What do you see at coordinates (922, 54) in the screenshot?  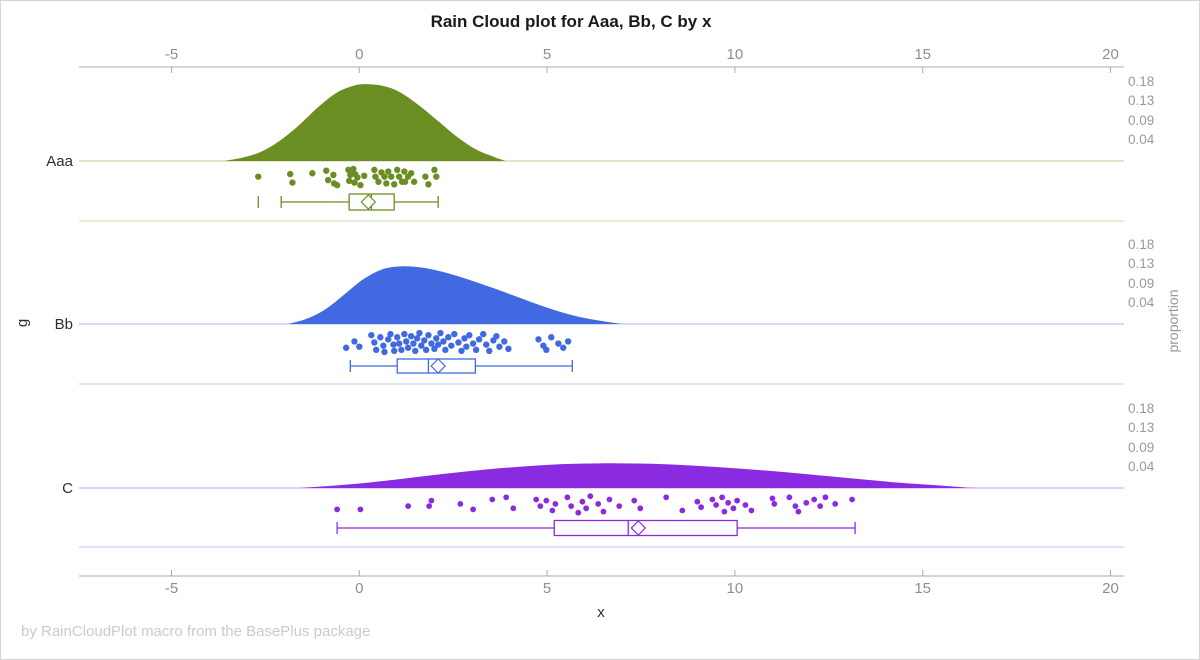 I see `top-axis-tick-label: 15` at bounding box center [922, 54].